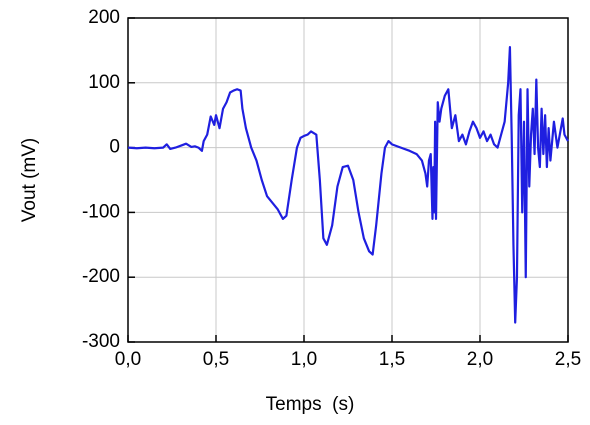  Describe the element at coordinates (104, 82) in the screenshot. I see `y-tick-label: 100` at that location.